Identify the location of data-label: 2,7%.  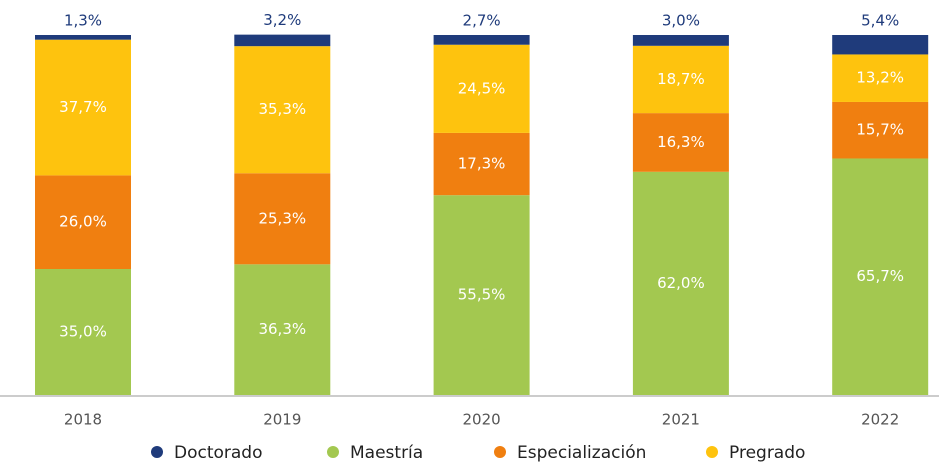
(482, 21).